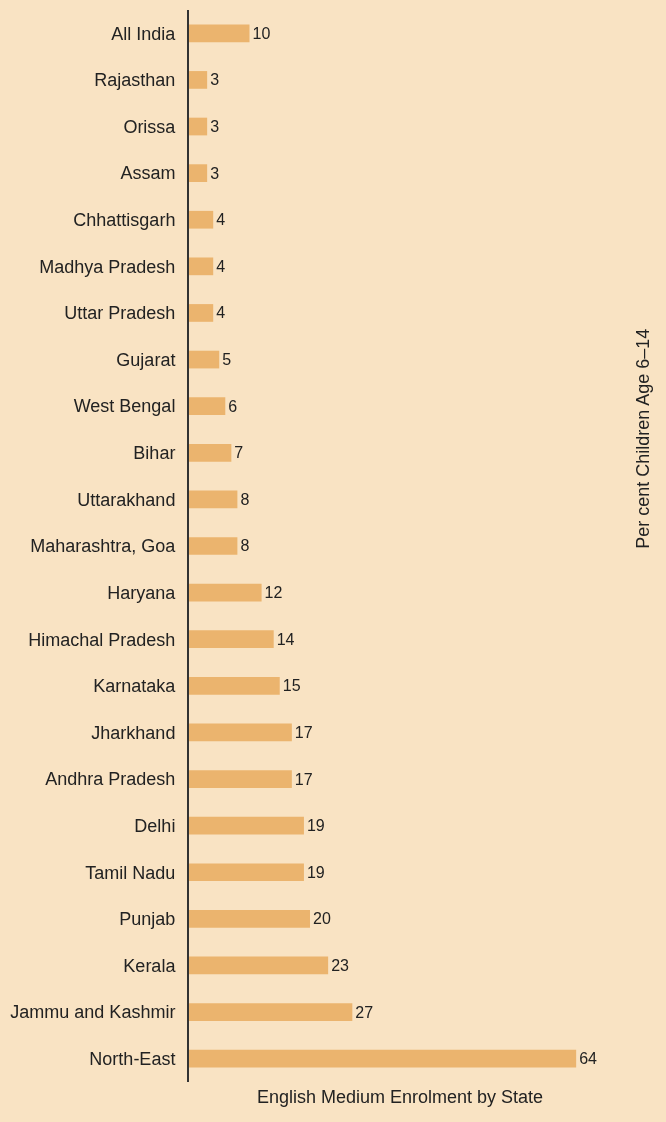  I want to click on data-label: 5, so click(227, 359).